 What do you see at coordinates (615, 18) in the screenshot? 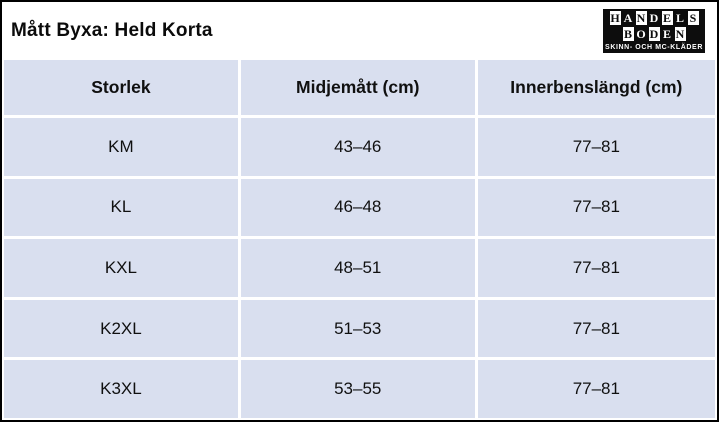
I see `logo-letter-tile: H` at bounding box center [615, 18].